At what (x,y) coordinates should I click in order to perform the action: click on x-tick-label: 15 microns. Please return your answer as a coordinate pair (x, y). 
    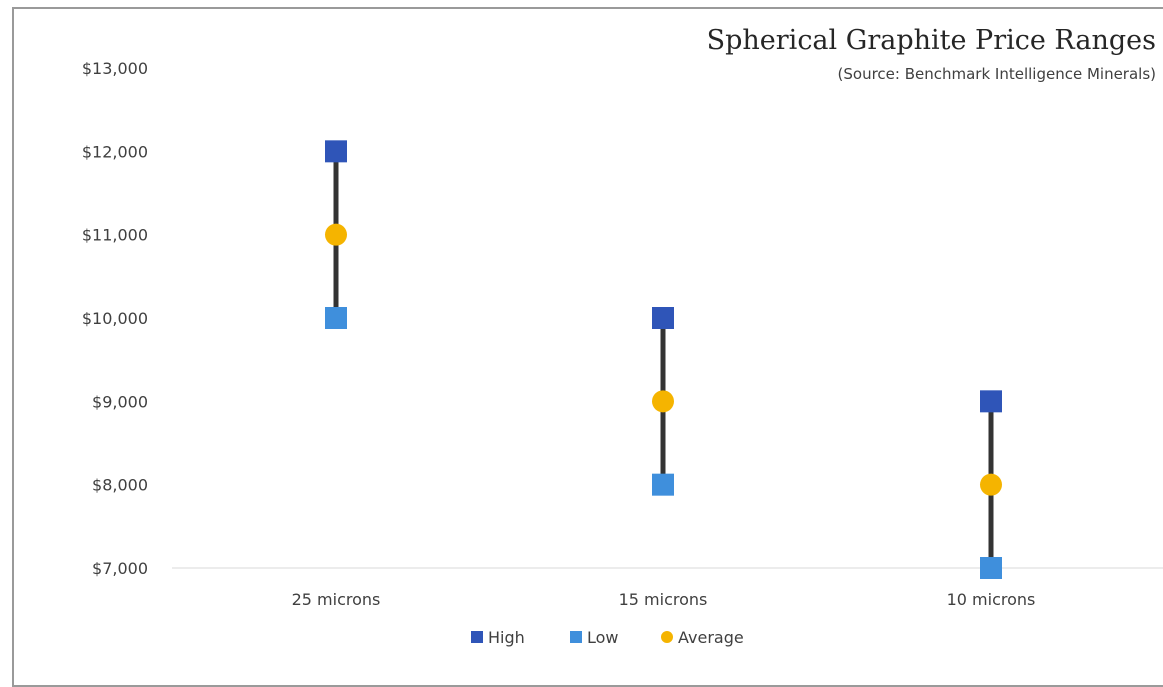
    Looking at the image, I should click on (663, 599).